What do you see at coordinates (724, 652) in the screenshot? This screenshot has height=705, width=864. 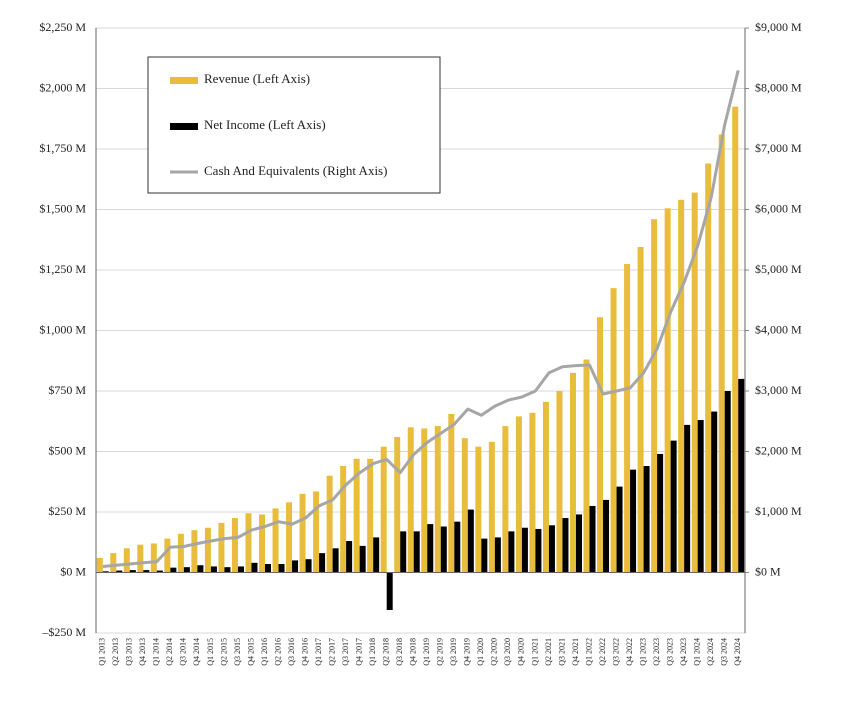 I see `x-tick-label: Q3 2024` at bounding box center [724, 652].